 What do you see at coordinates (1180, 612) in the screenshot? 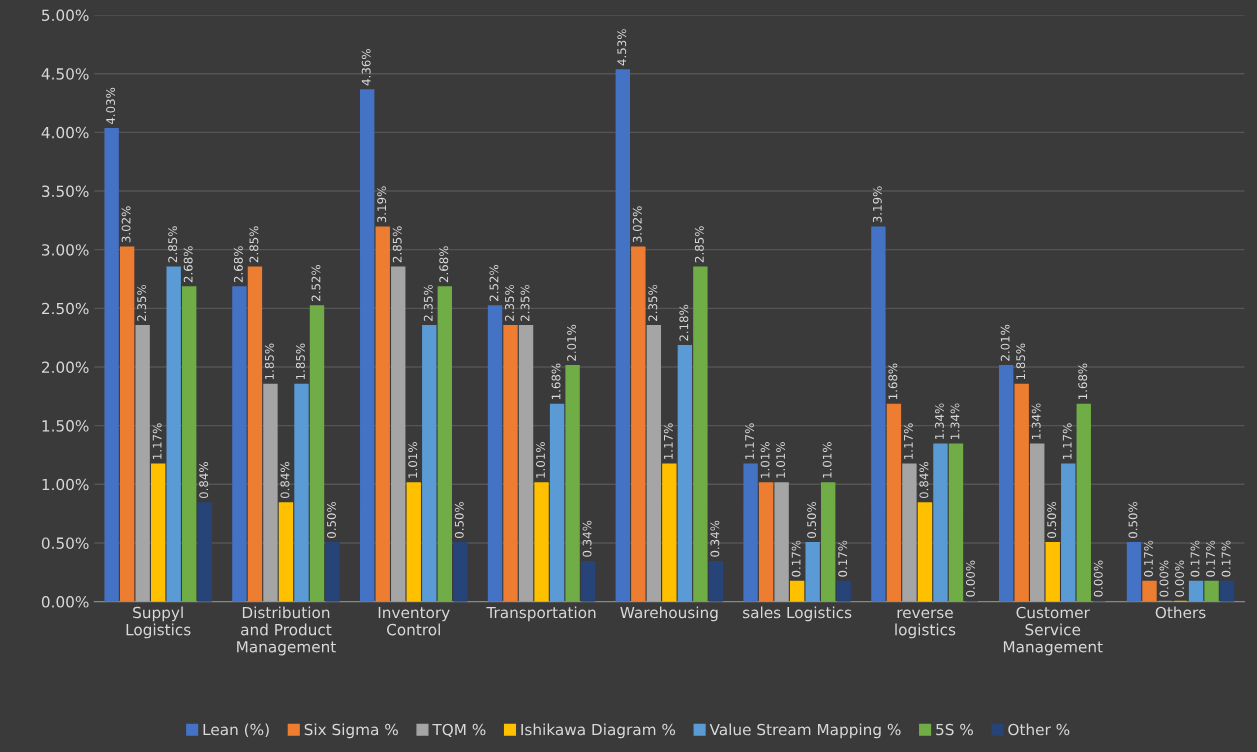
I see `x-tick-label: Others` at bounding box center [1180, 612].